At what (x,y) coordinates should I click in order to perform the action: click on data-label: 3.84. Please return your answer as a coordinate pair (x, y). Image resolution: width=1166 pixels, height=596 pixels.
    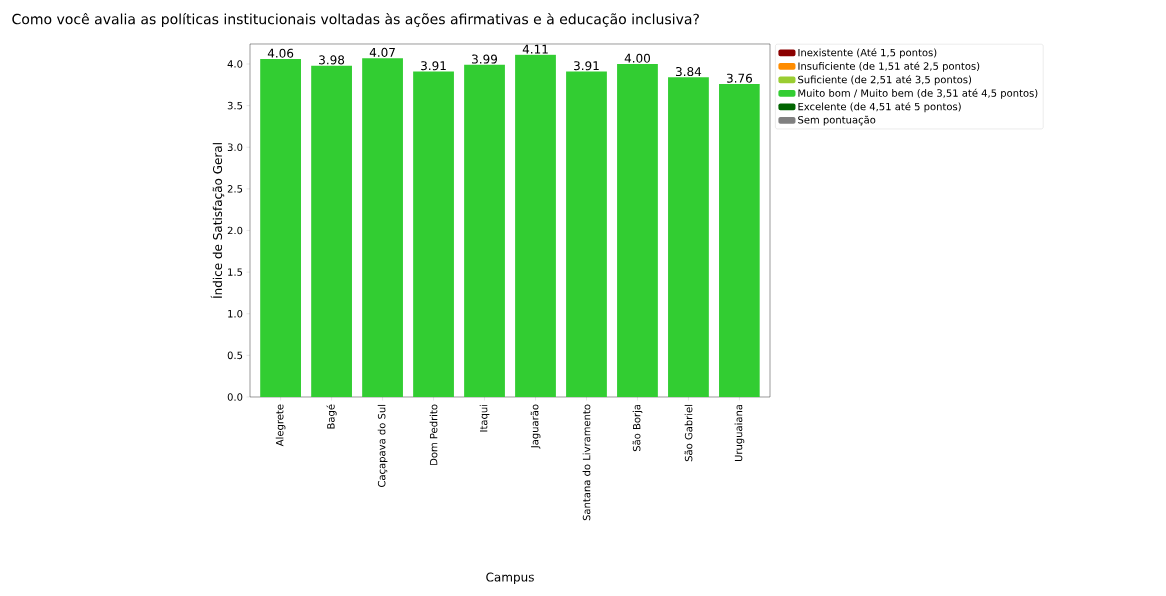
    Looking at the image, I should click on (689, 72).